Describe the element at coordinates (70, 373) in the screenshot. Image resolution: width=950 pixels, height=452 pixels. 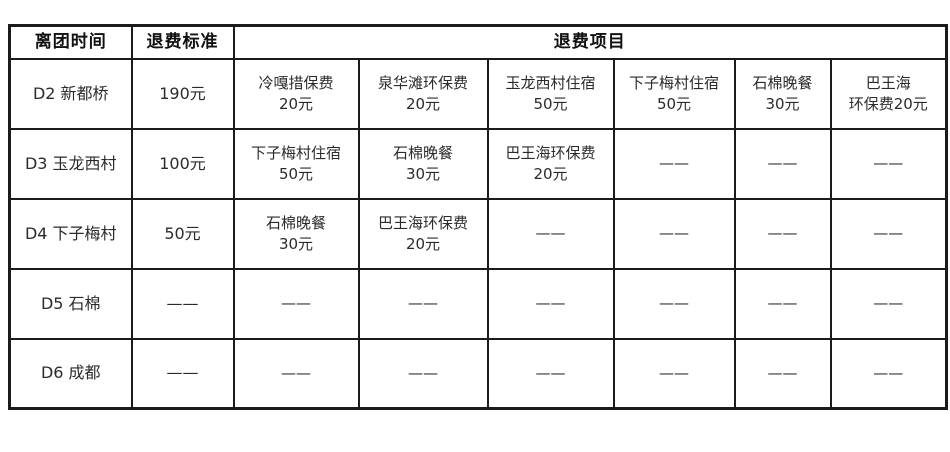
I see `time-cell: D6 成都` at that location.